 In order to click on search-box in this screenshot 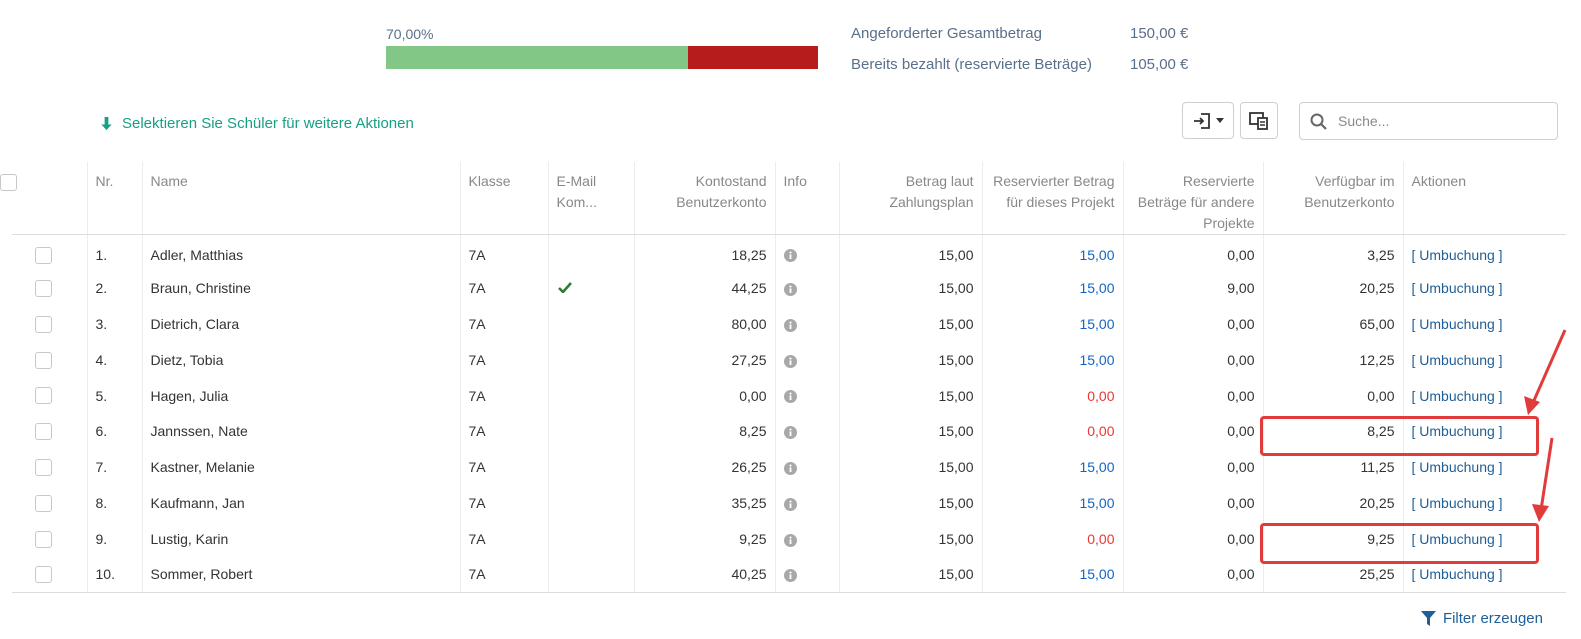, I will do `click(1428, 121)`.